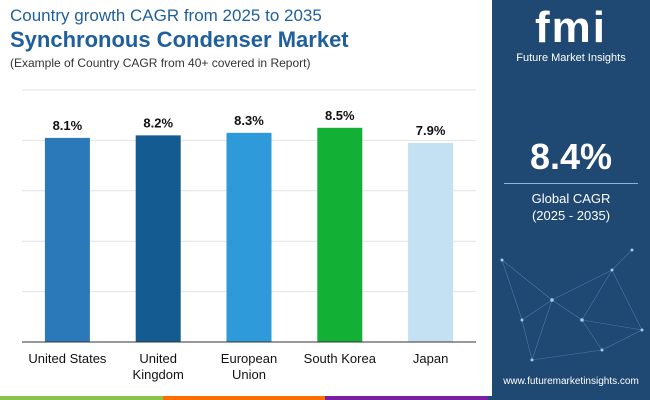 This screenshot has height=400, width=650. Describe the element at coordinates (249, 374) in the screenshot. I see `category-label: Union` at that location.